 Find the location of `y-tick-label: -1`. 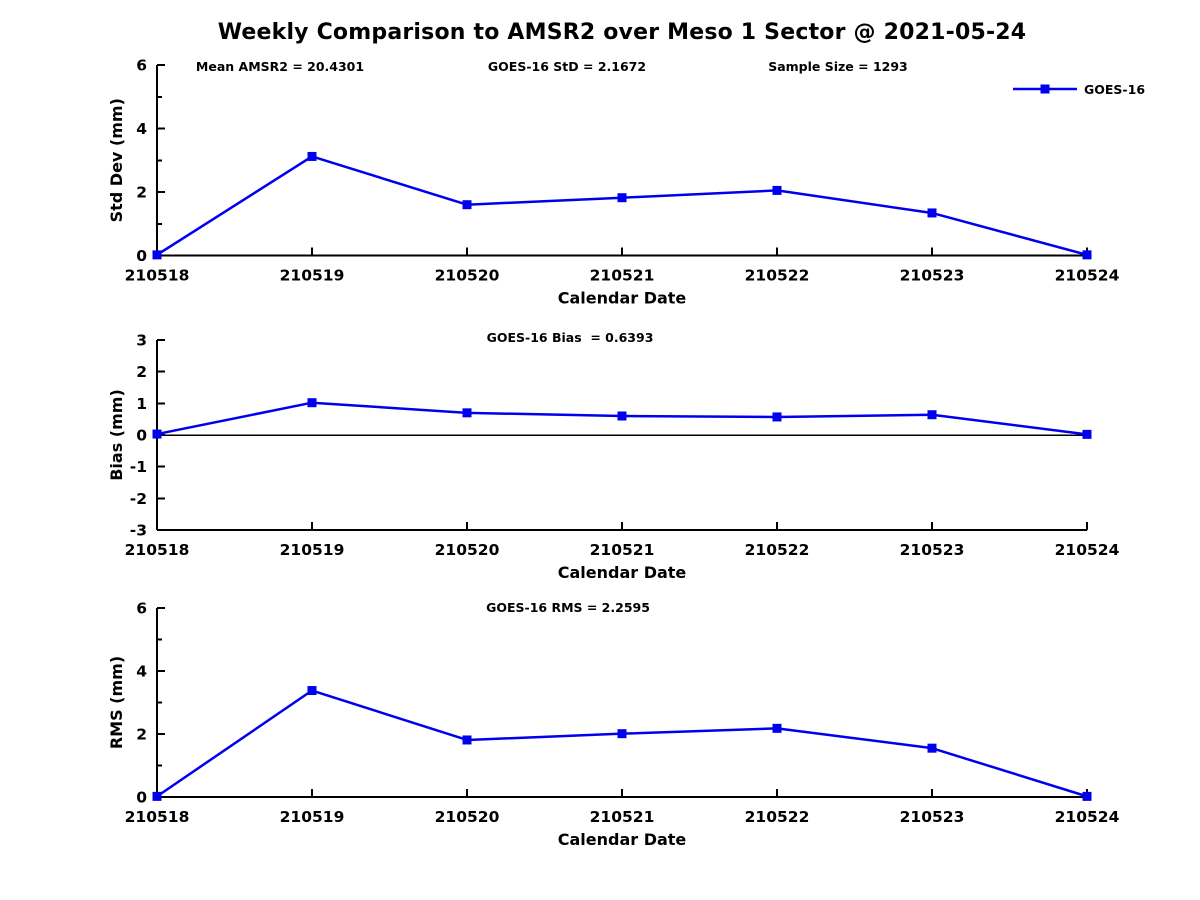

y-tick-label: -1 is located at coordinates (138, 467).